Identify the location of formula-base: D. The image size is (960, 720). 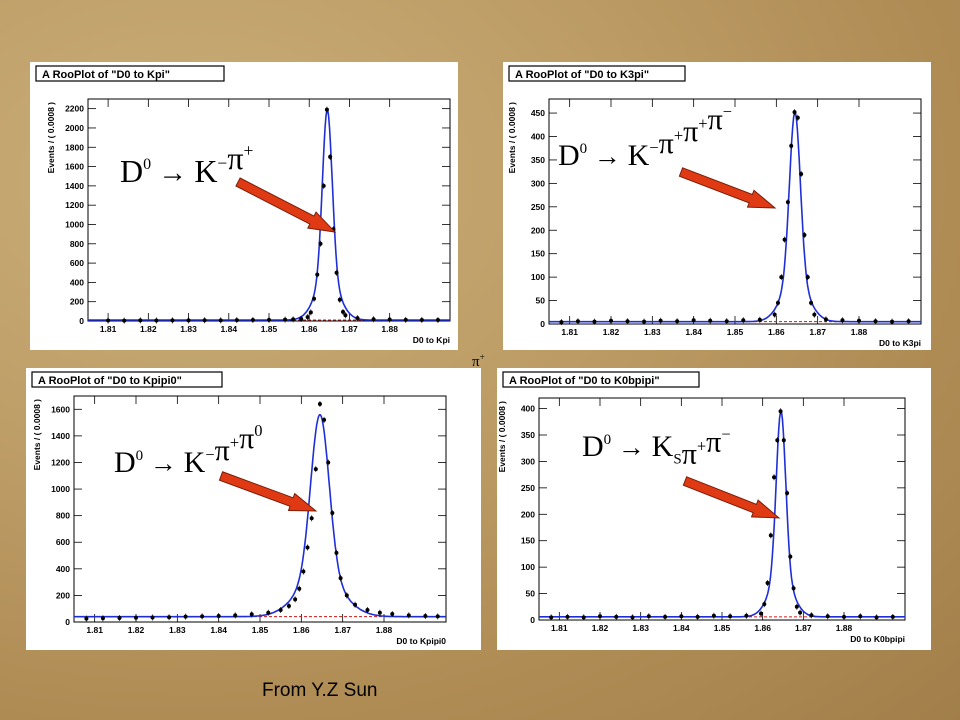
(125, 462).